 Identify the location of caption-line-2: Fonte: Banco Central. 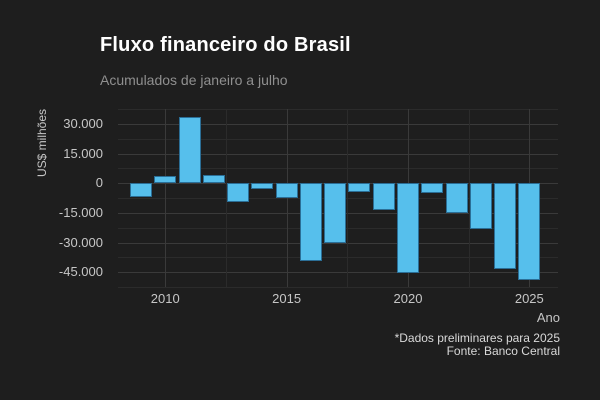
(503, 351).